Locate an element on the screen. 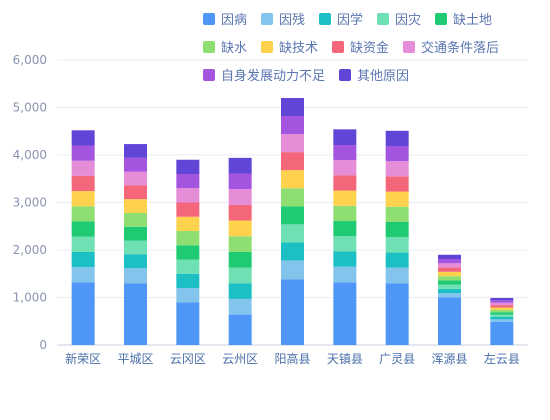 The width and height of the screenshot is (550, 420). legend-item: 因学 is located at coordinates (341, 20).